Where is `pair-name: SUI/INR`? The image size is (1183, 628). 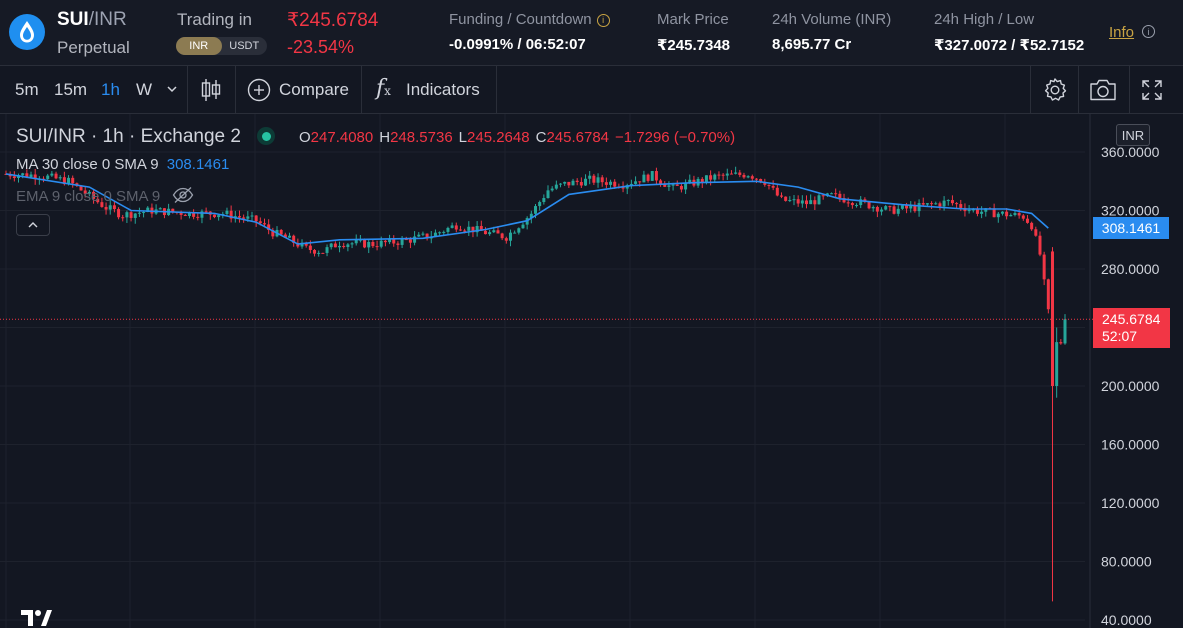
pair-name: SUI/INR is located at coordinates (92, 20).